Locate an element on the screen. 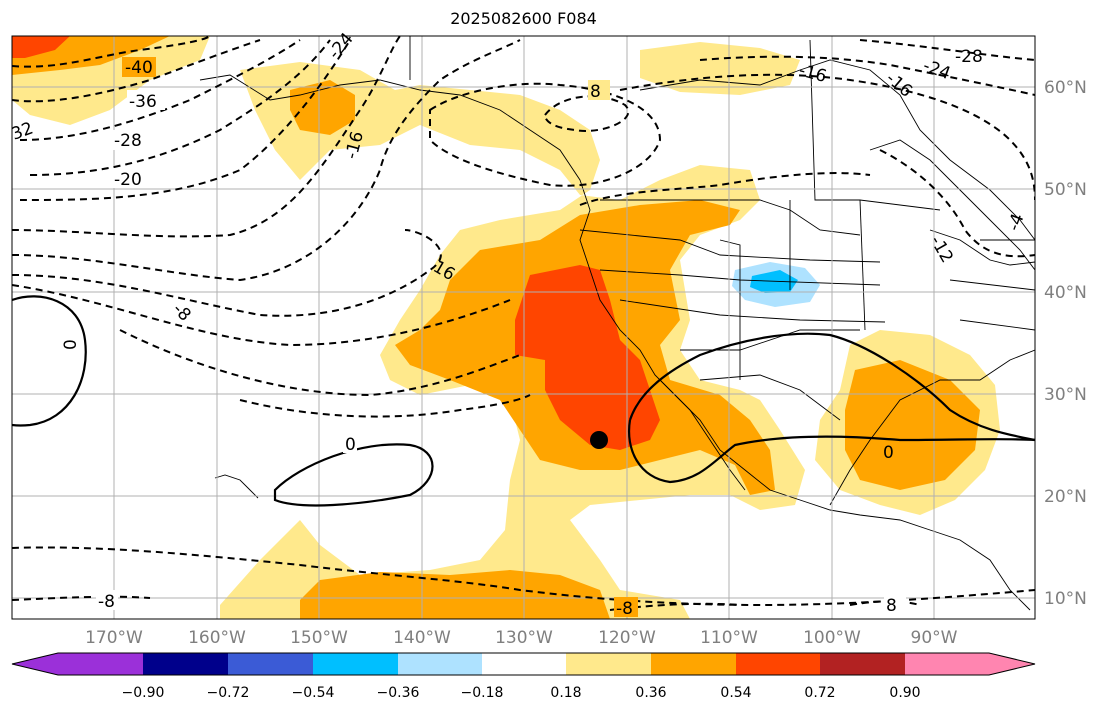 Image resolution: width=1105 pixels, height=712 pixels. longitude-label: 150°W is located at coordinates (319, 638).